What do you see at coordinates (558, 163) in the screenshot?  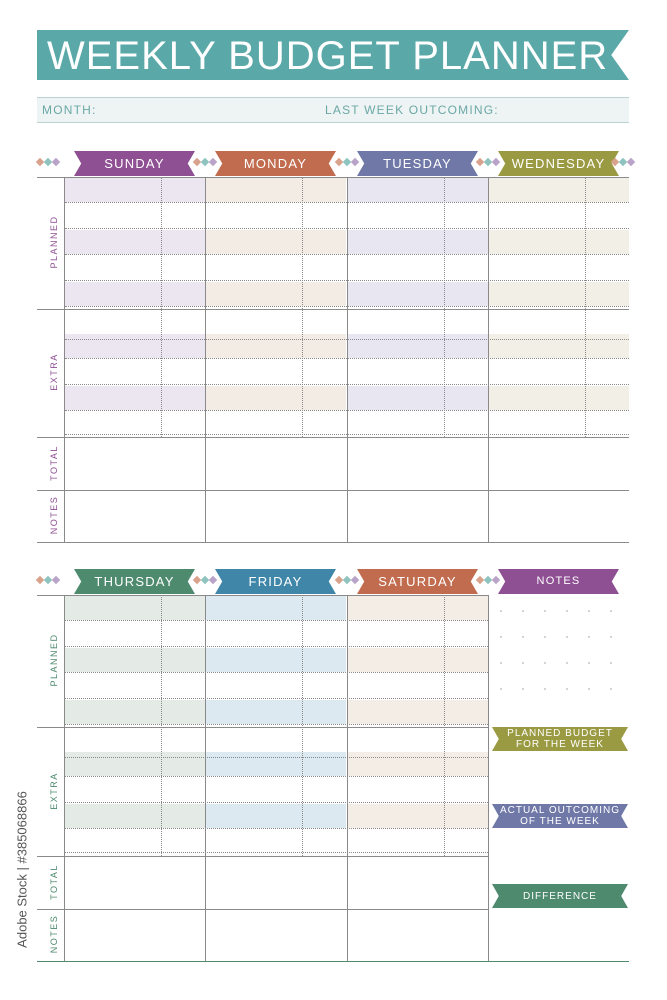 I see `day-label-wednesday: WEDNESDAY` at bounding box center [558, 163].